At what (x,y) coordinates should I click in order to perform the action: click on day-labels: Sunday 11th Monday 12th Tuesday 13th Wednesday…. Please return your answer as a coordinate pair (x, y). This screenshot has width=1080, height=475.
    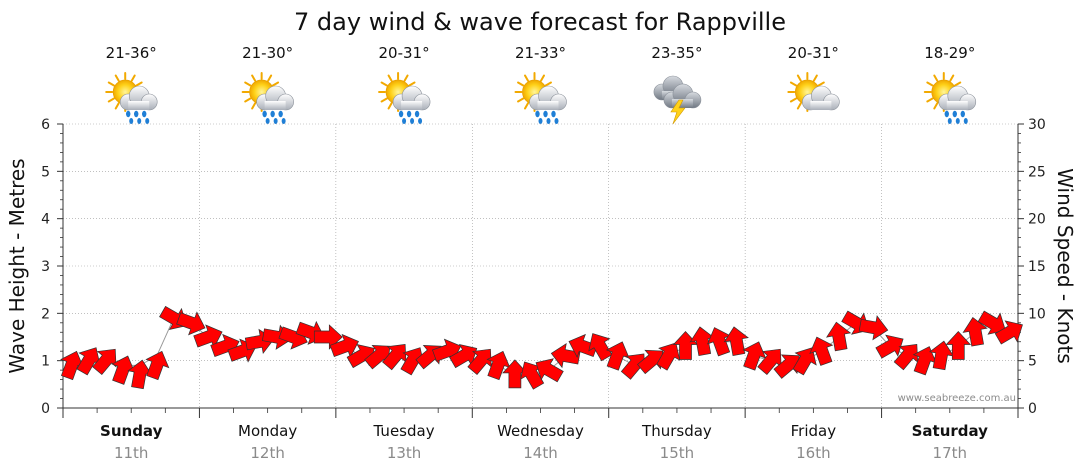
    Looking at the image, I should click on (544, 442).